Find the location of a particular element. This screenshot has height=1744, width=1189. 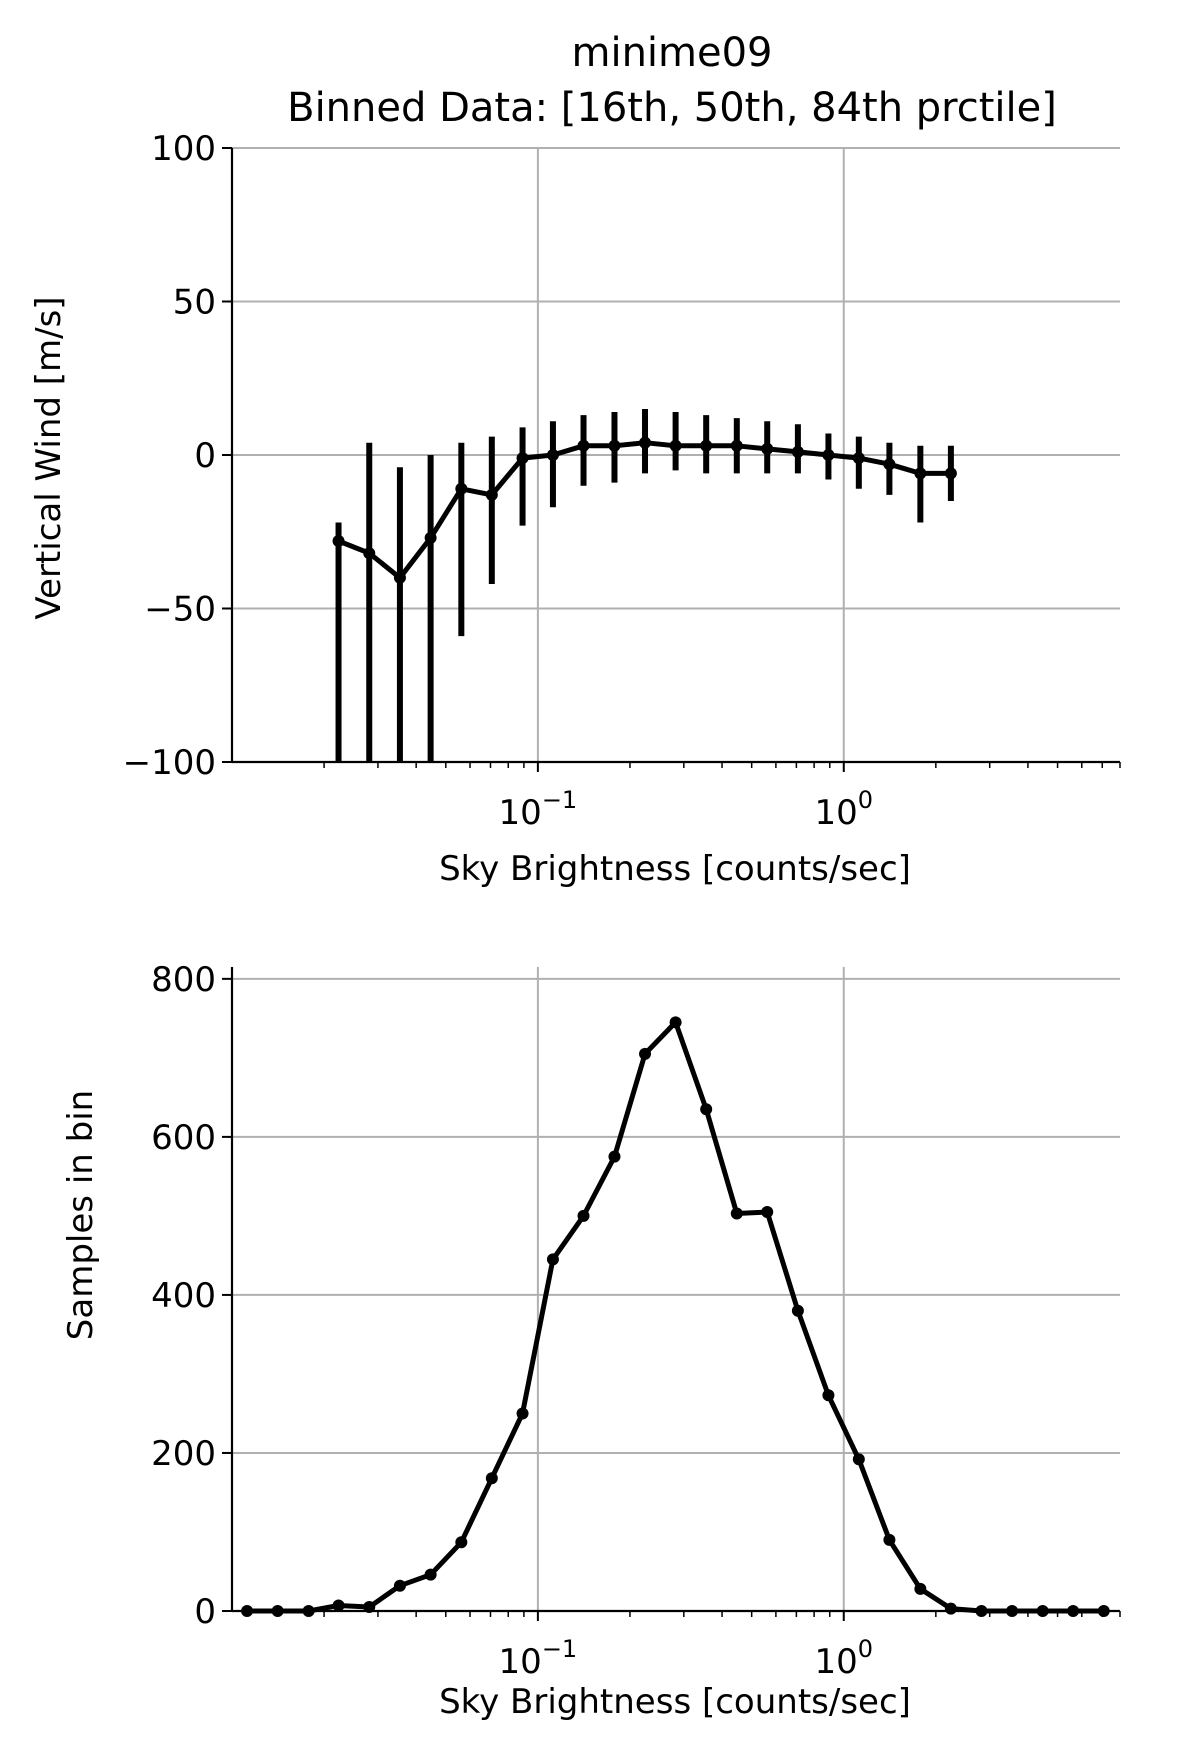

y-tick-label: 600 is located at coordinates (183, 1138).